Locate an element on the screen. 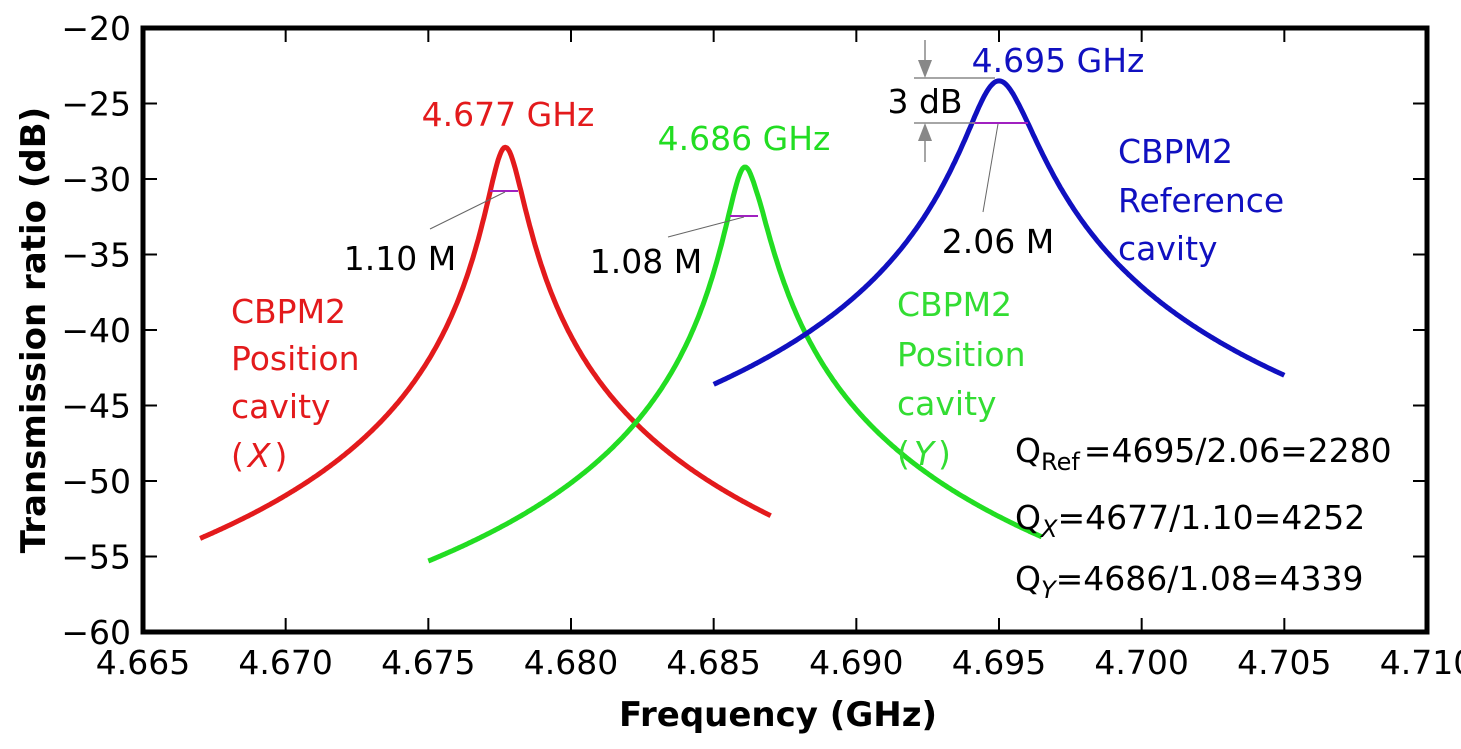 The height and width of the screenshot is (749, 1461). x-tick-label: 4.680 is located at coordinates (571, 662).